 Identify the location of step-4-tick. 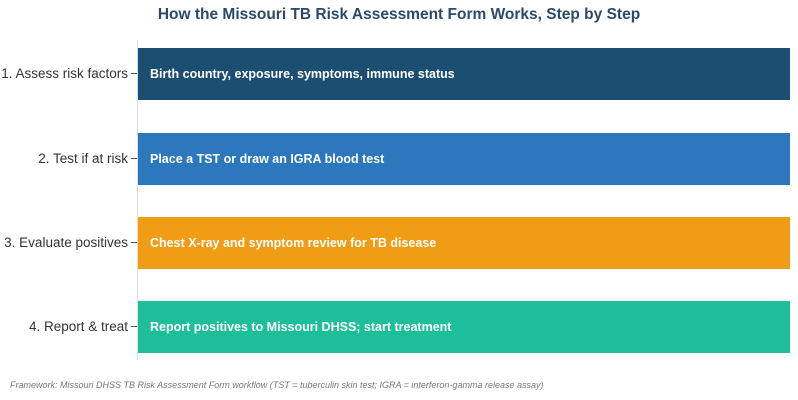
(134, 326).